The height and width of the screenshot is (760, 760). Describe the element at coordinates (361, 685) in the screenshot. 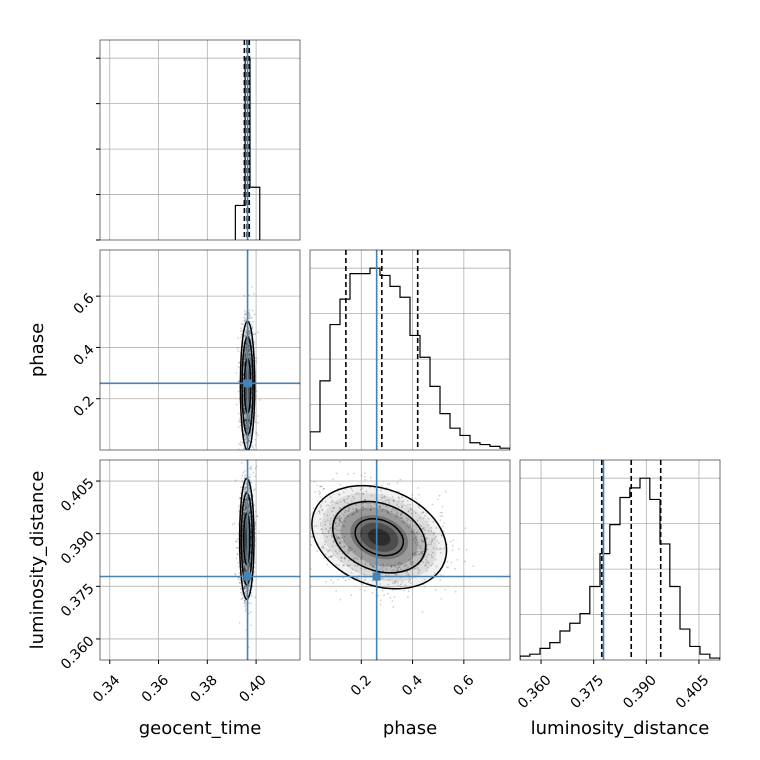

I see `xtick-label: 0.2` at that location.